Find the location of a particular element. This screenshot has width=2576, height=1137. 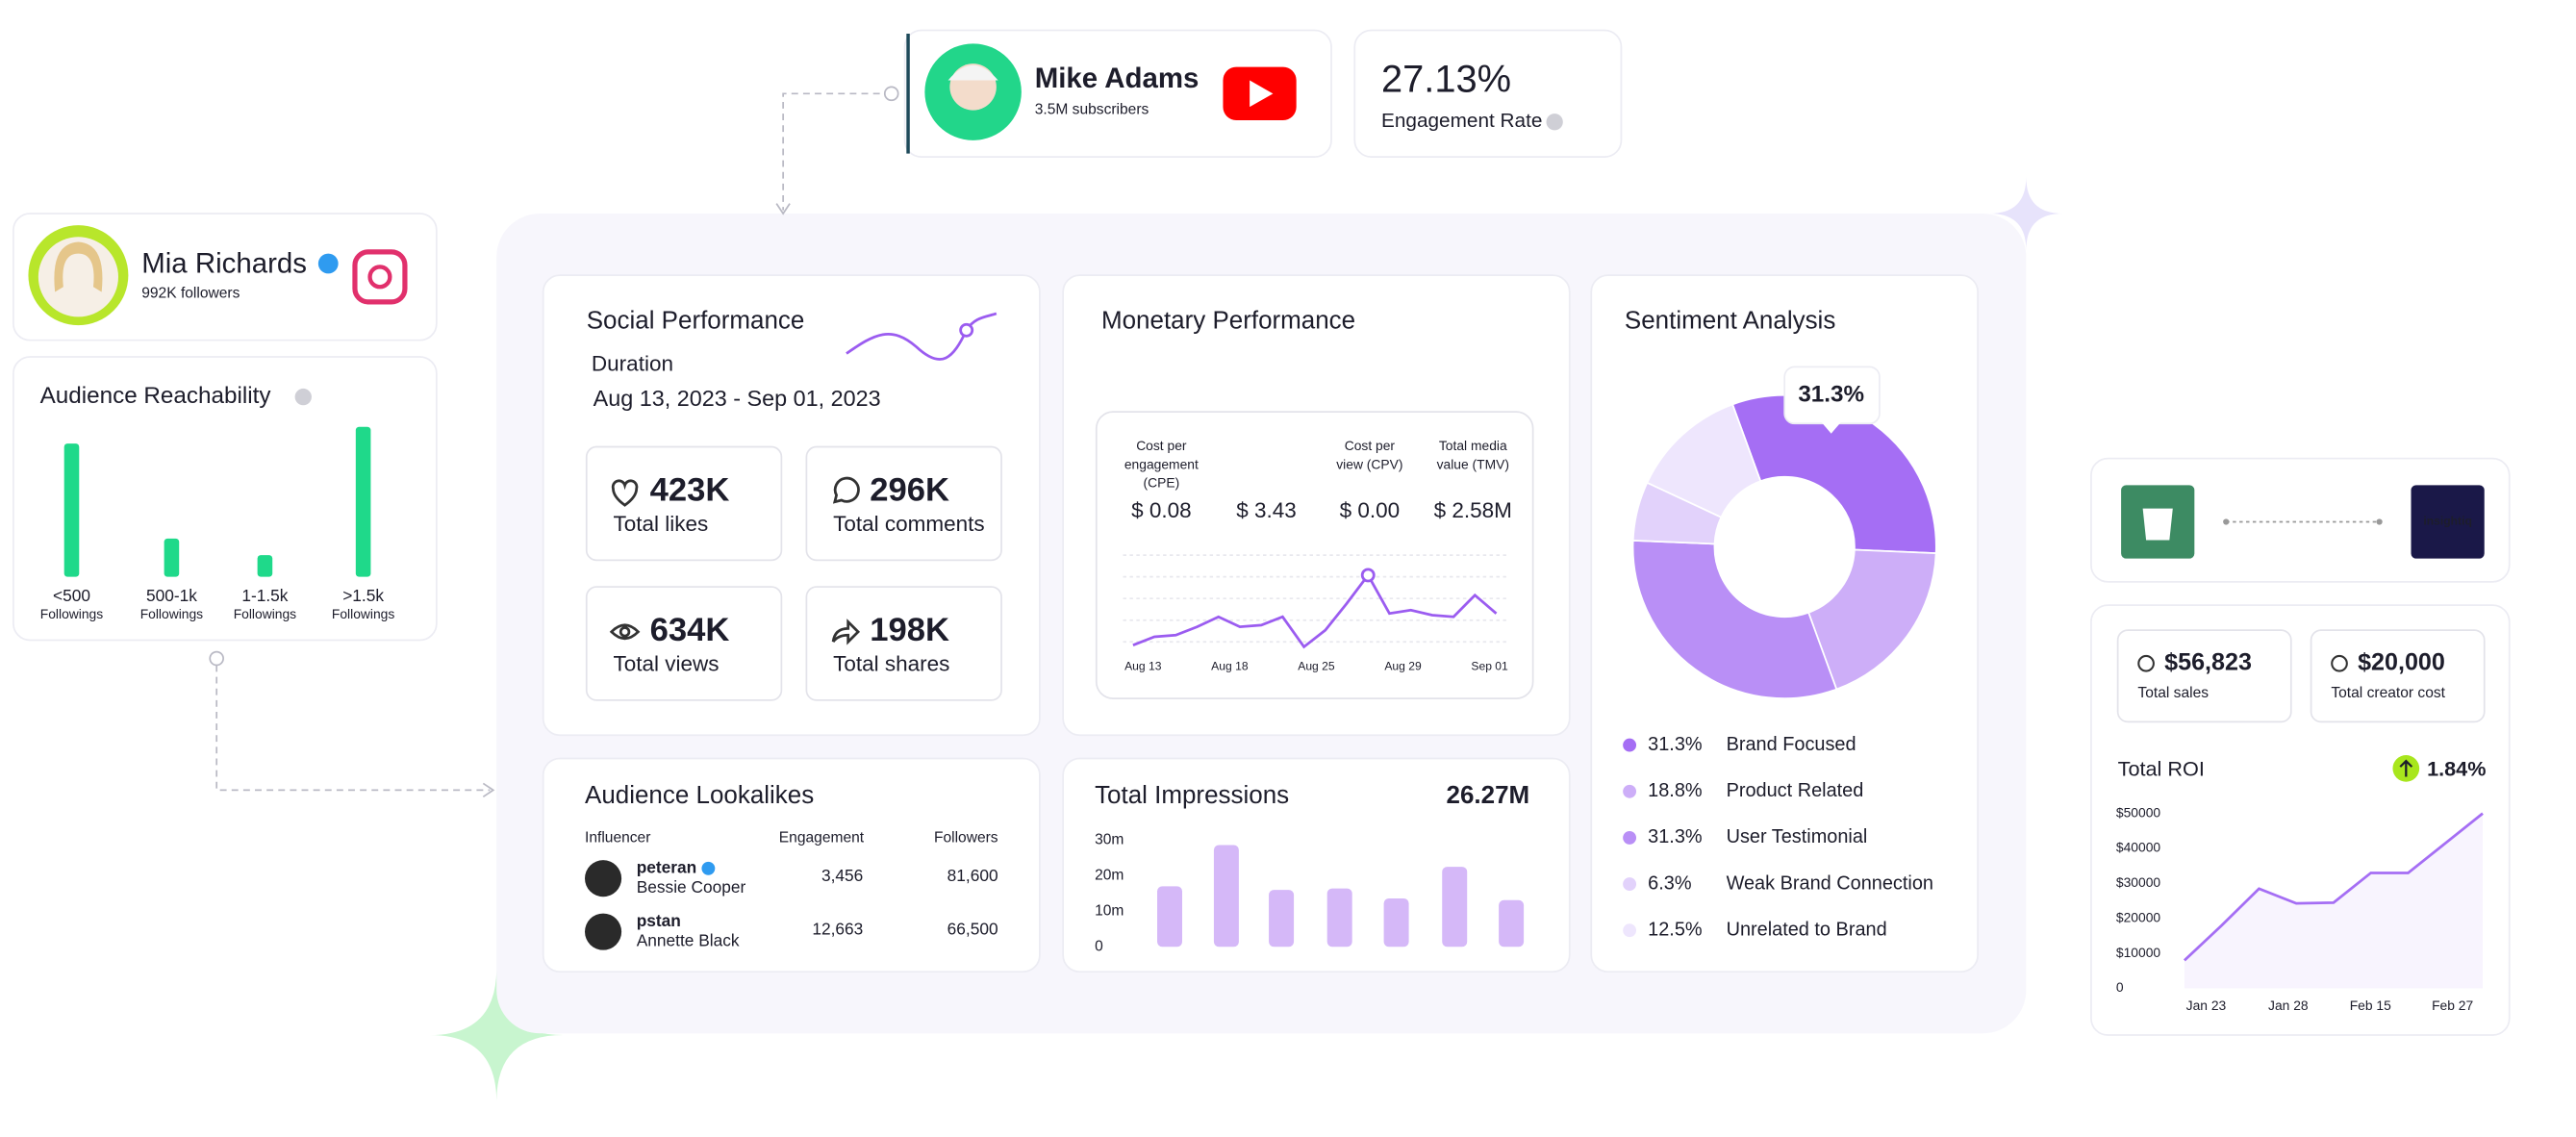

shopify-bag is located at coordinates (2157, 524).